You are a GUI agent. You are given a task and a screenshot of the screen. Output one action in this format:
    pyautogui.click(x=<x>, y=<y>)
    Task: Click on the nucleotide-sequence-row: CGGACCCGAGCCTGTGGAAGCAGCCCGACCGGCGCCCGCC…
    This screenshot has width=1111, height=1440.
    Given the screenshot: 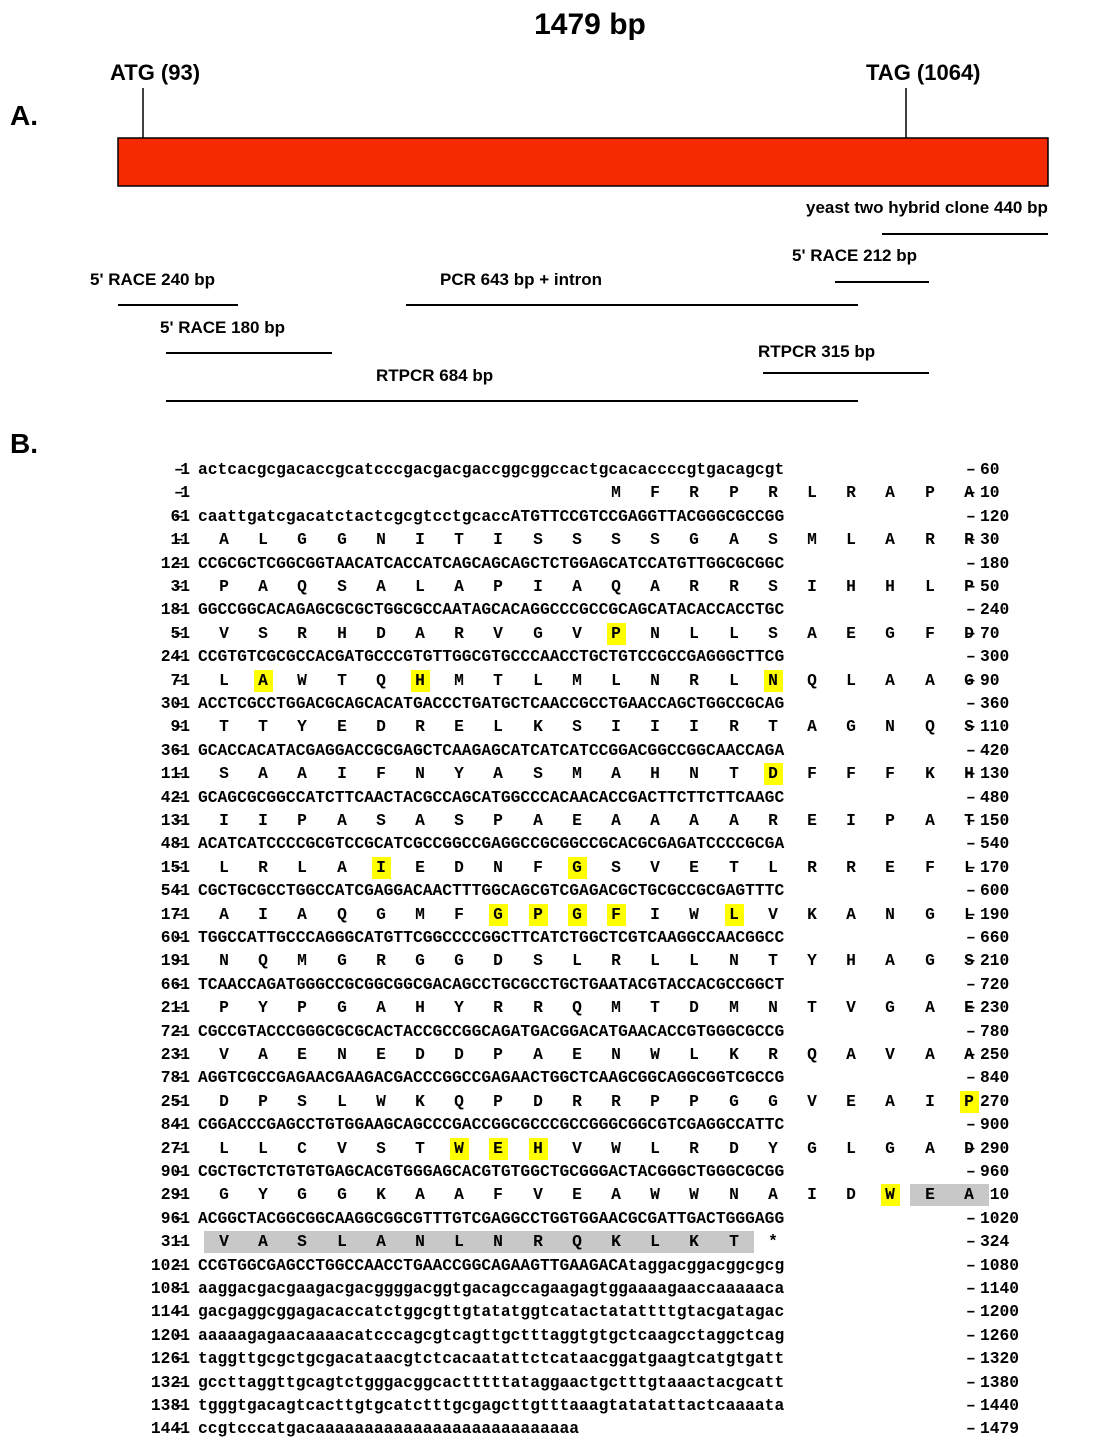 What is the action you would take?
    pyautogui.click(x=491, y=1124)
    